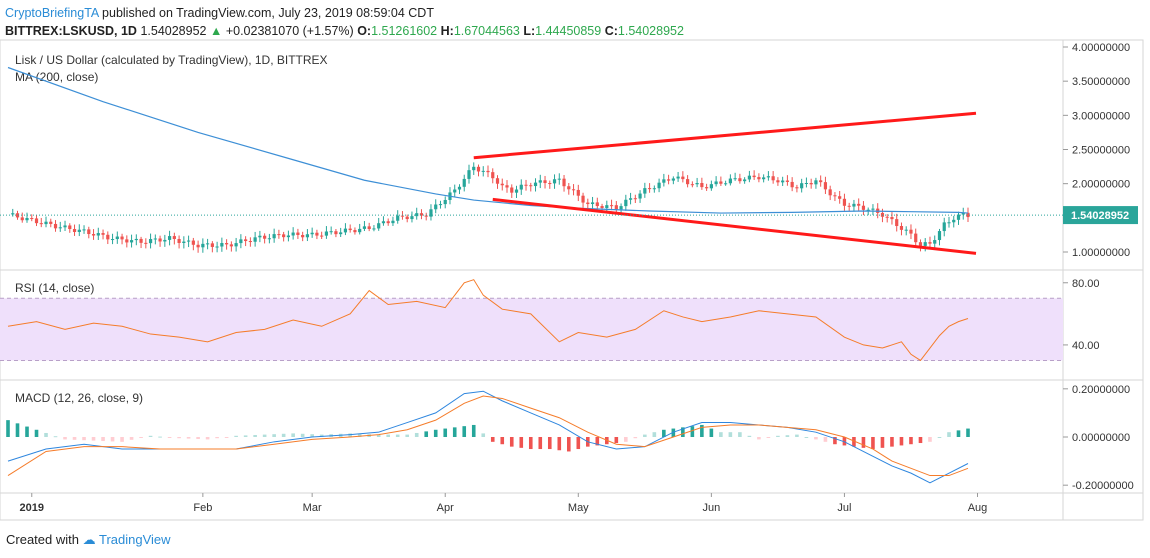 Image resolution: width=1150 pixels, height=558 pixels. What do you see at coordinates (1086, 284) in the screenshot?
I see `rsi-tick-label: 80.00` at bounding box center [1086, 284].